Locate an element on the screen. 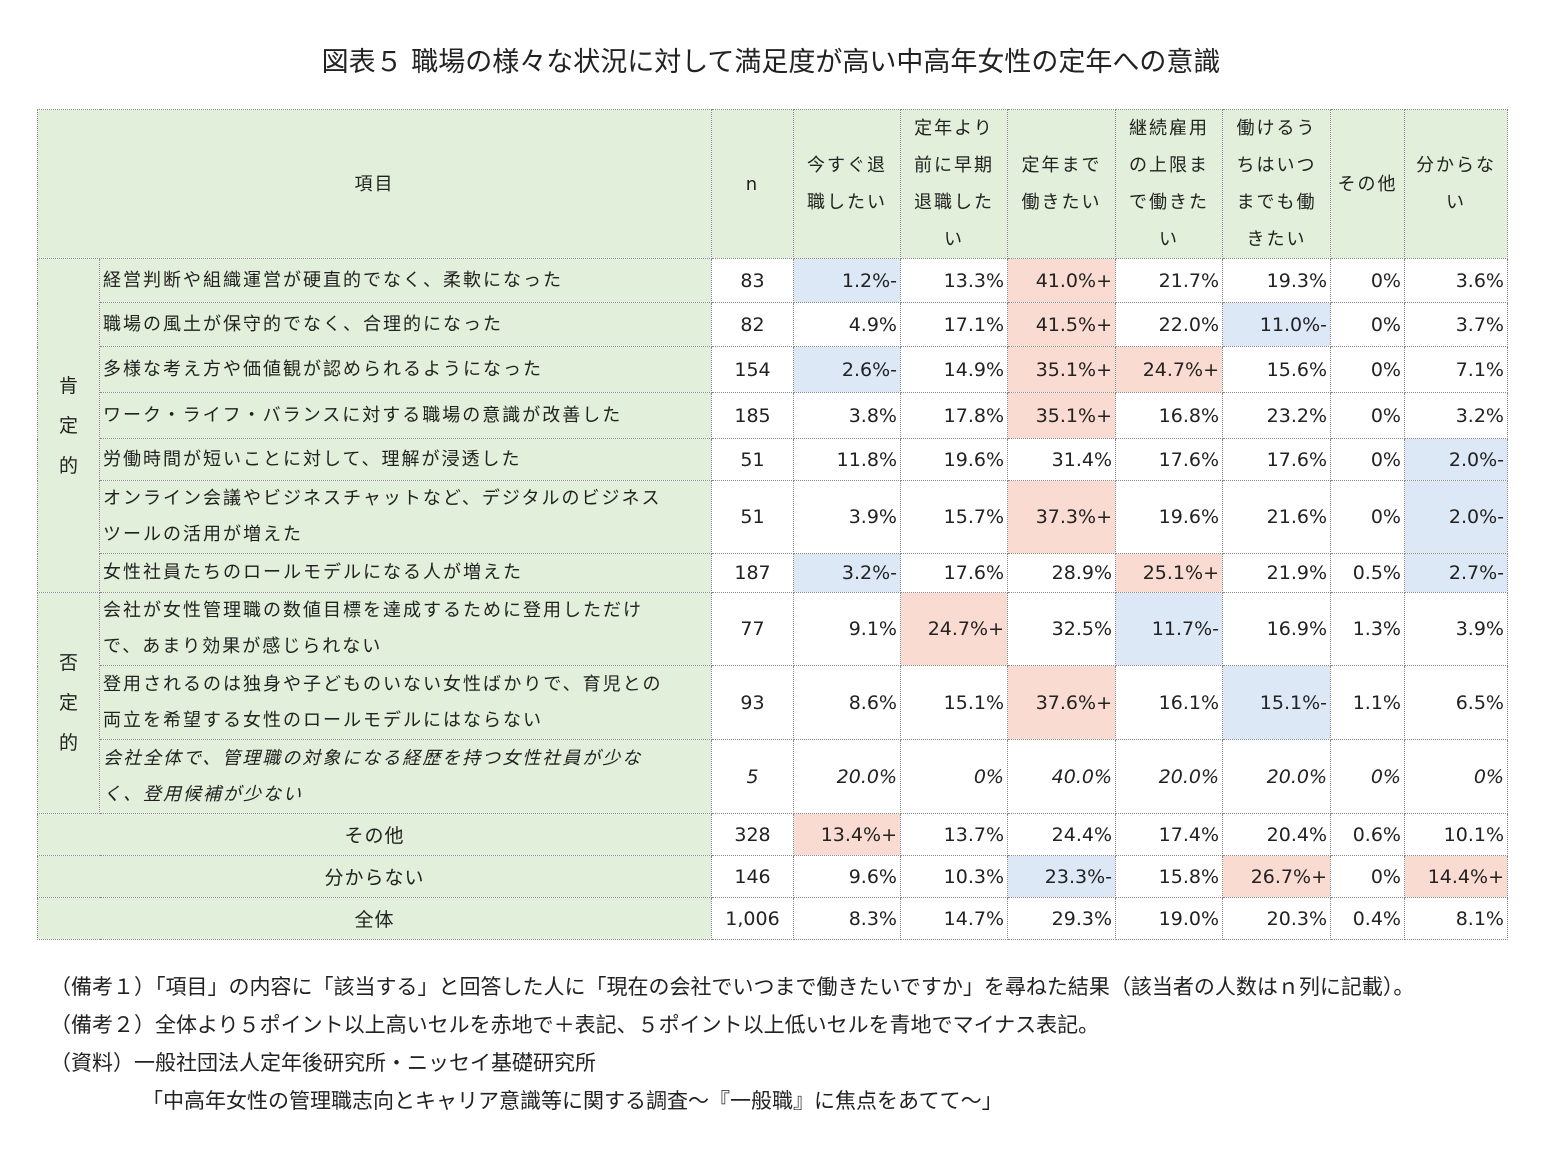  header-8: 分からない is located at coordinates (1456, 184).